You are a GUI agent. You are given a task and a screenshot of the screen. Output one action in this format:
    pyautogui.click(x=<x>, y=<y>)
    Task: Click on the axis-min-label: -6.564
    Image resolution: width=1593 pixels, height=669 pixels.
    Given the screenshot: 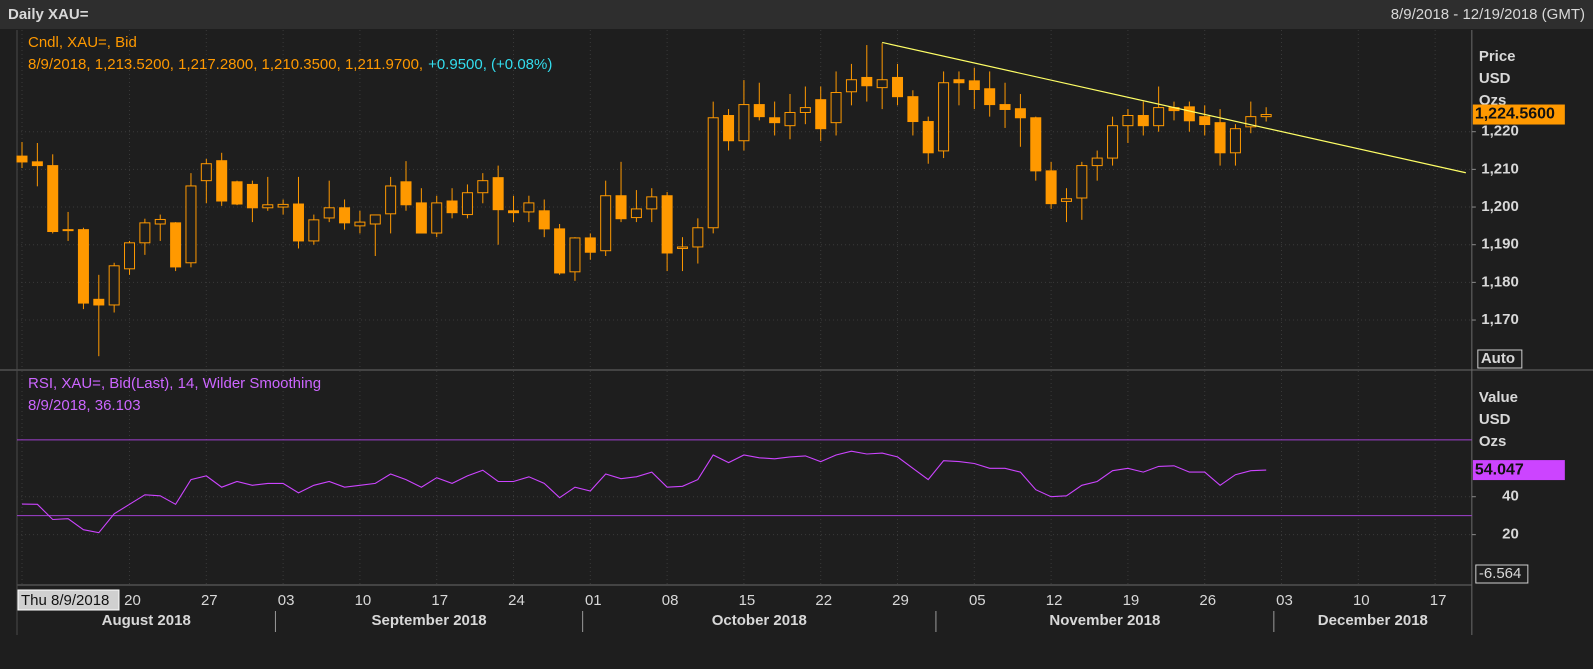 What is the action you would take?
    pyautogui.click(x=1500, y=573)
    